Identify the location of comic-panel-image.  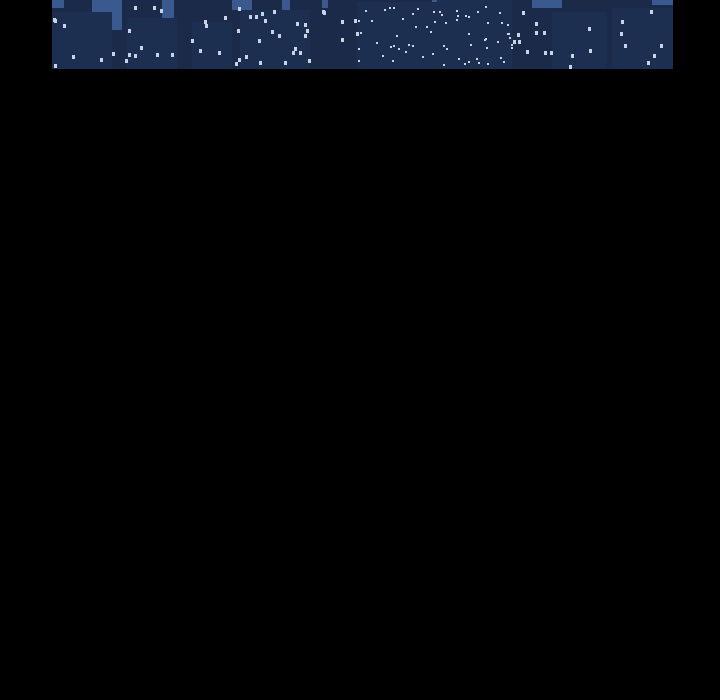
(362, 34).